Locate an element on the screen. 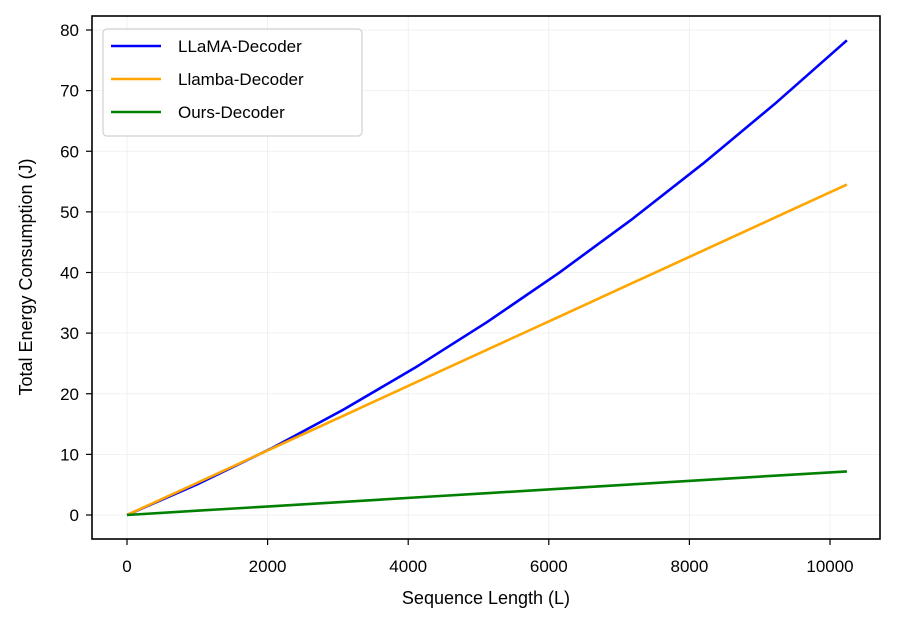 The height and width of the screenshot is (626, 897). series-line-ours-decoder is located at coordinates (486, 493).